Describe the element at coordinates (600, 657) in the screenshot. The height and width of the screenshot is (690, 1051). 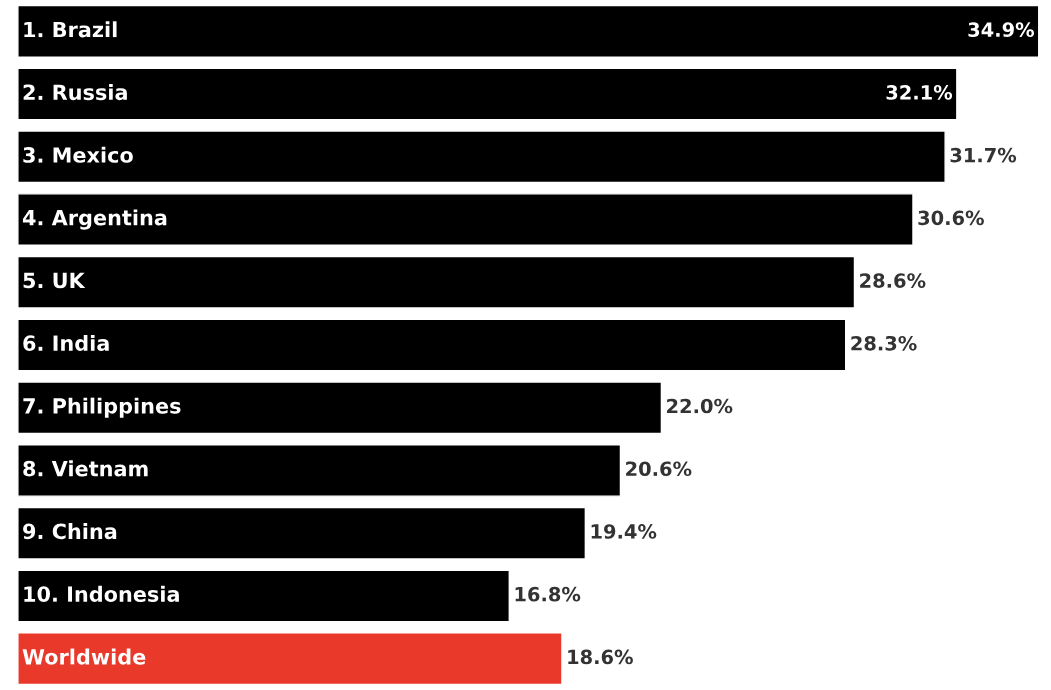
I see `data-label: 18.6%` at that location.